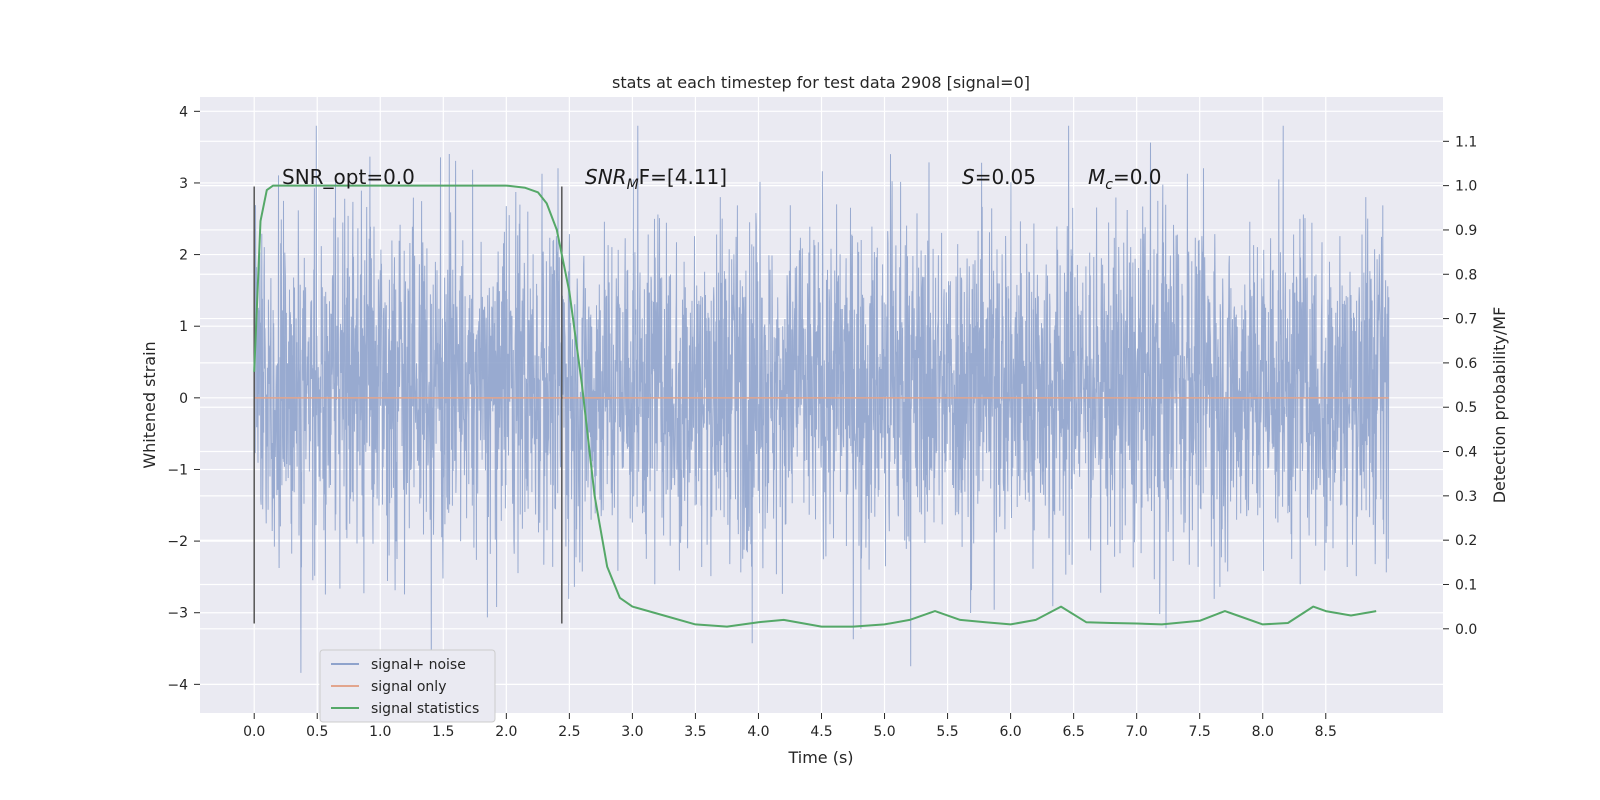 The width and height of the screenshot is (1600, 800). Describe the element at coordinates (1010, 732) in the screenshot. I see `x-tick-label: 6.0` at that location.